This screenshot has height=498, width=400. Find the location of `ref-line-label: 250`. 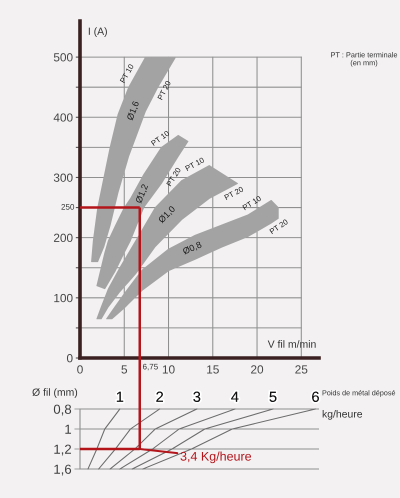

ref-line-label: 250 is located at coordinates (67, 207).